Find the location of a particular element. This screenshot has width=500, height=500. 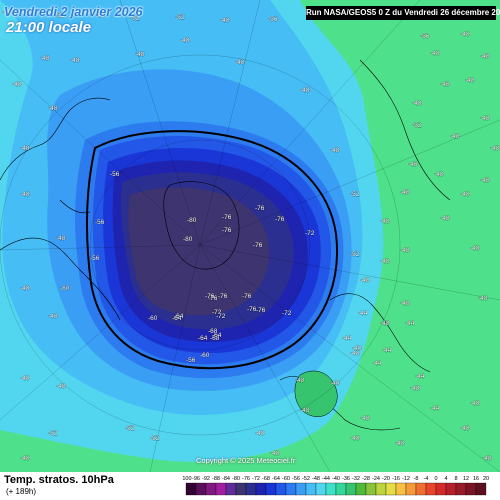

scale-tick-label: 20 is located at coordinates (486, 479).